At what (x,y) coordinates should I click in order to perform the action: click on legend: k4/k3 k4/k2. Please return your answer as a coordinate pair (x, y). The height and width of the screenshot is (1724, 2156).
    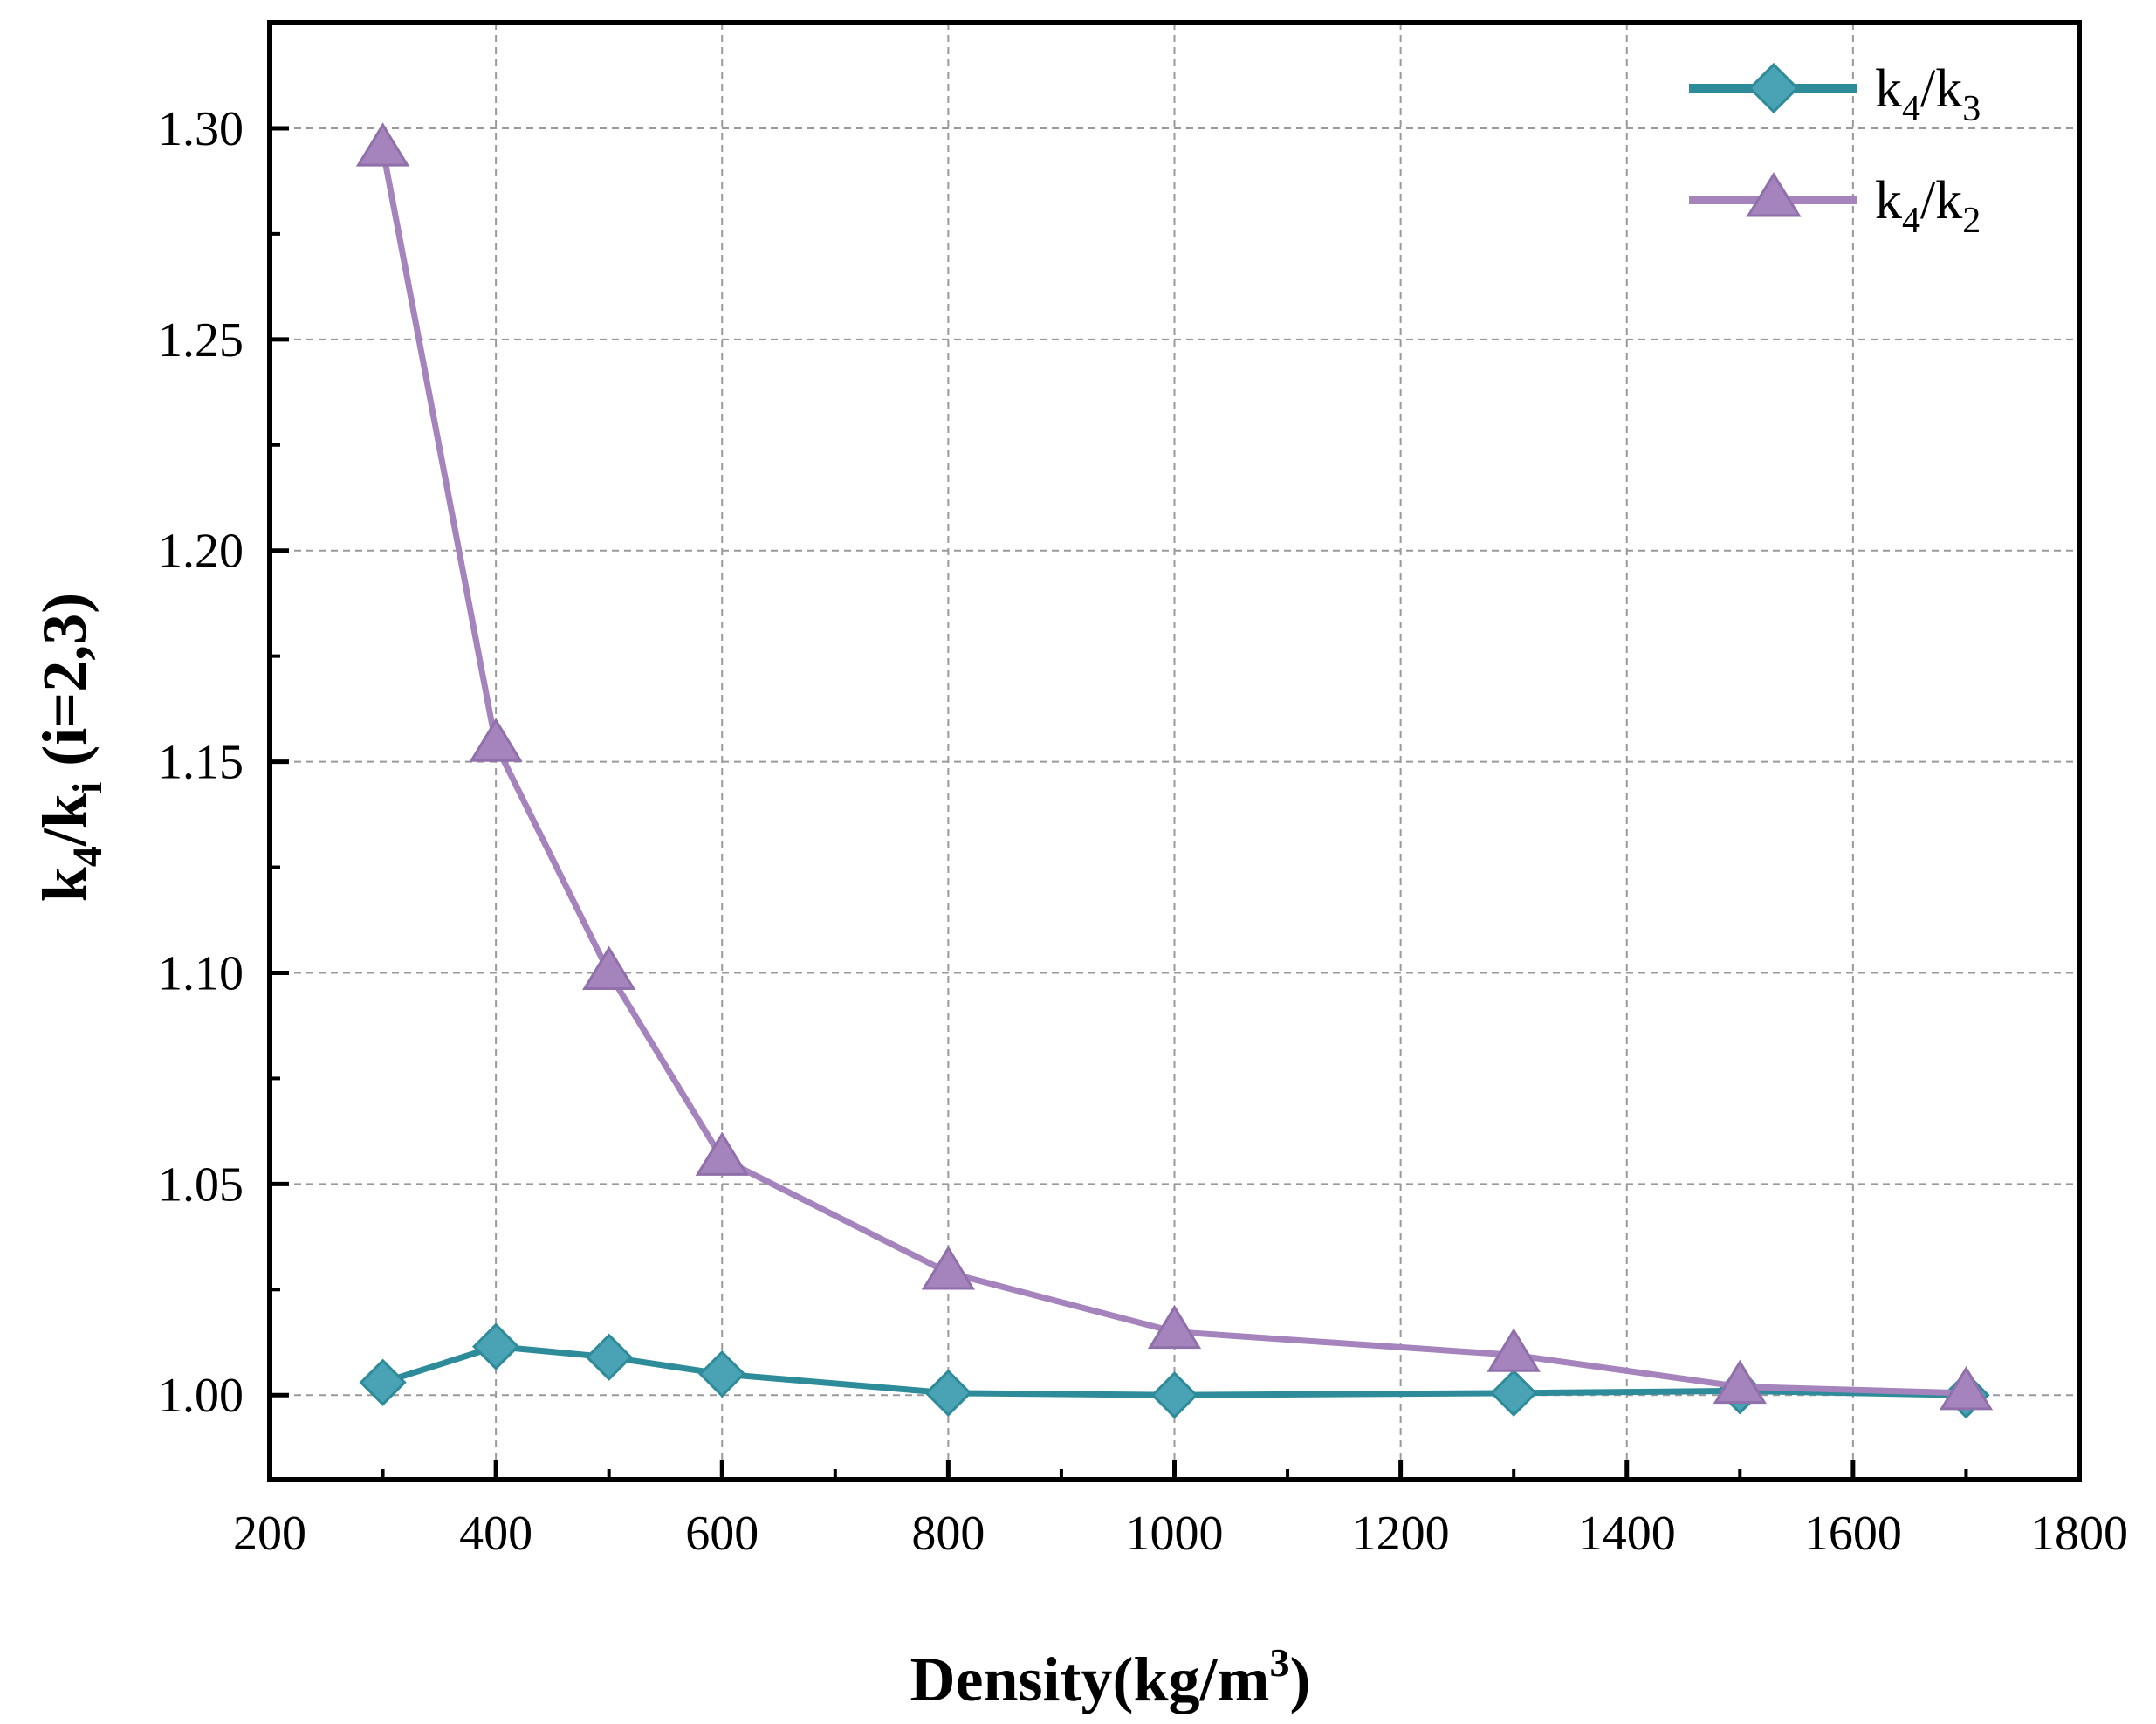
    Looking at the image, I should click on (1835, 150).